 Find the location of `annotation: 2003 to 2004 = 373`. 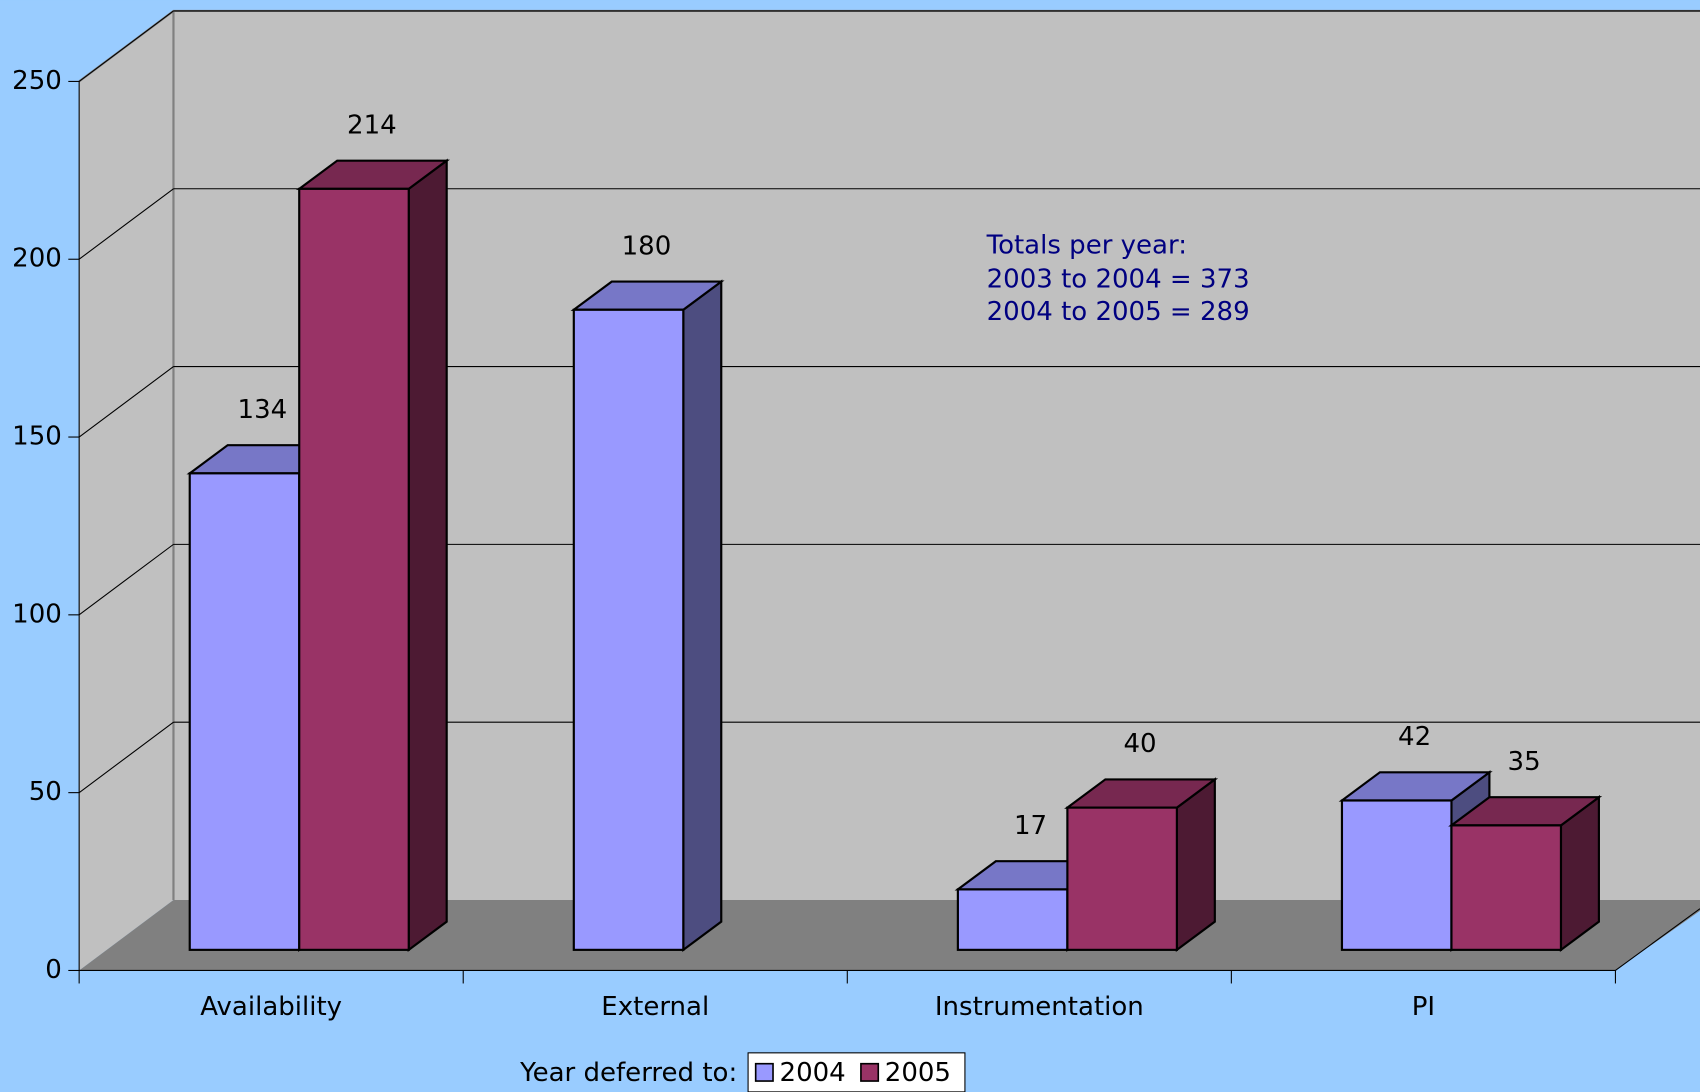

annotation: 2003 to 2004 = 373 is located at coordinates (1118, 279).